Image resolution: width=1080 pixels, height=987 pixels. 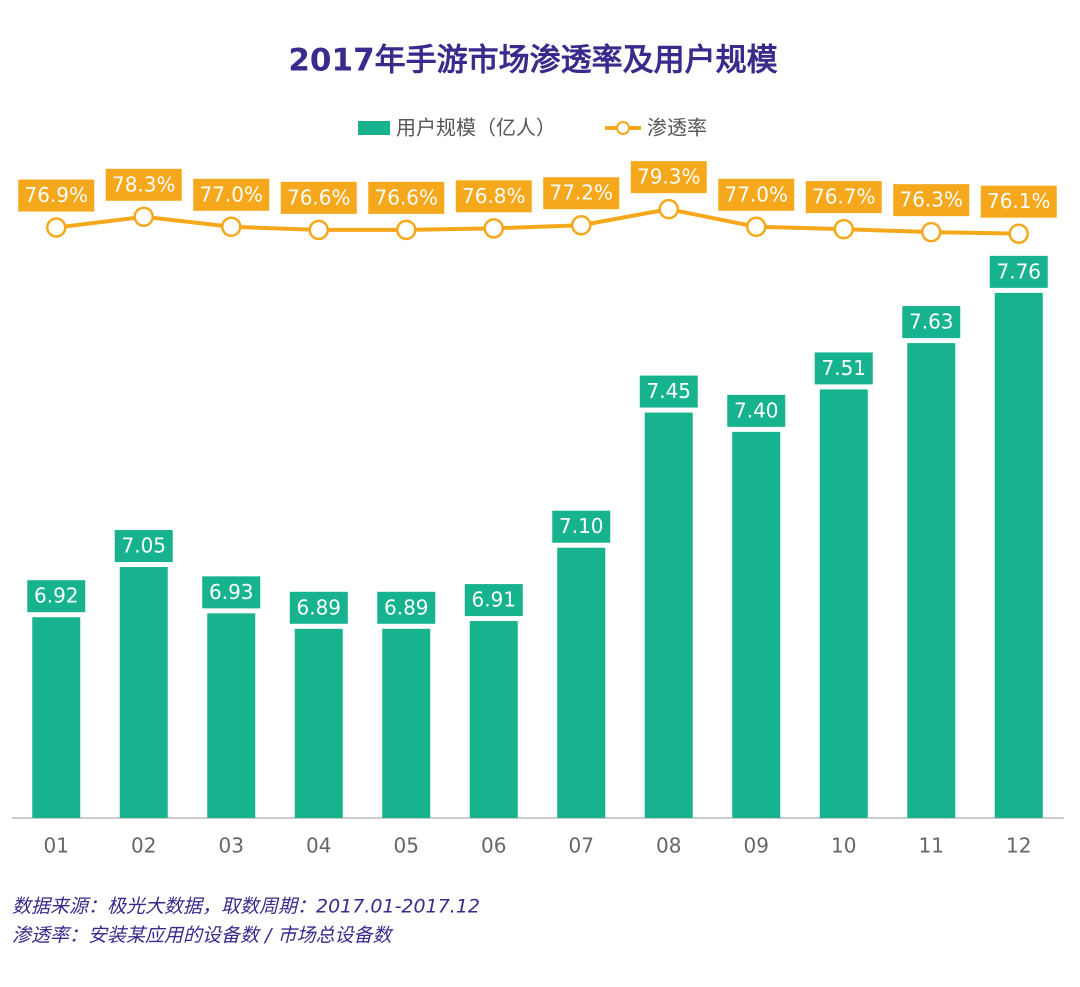 What do you see at coordinates (677, 128) in the screenshot?
I see `legend-label: 渗透率` at bounding box center [677, 128].